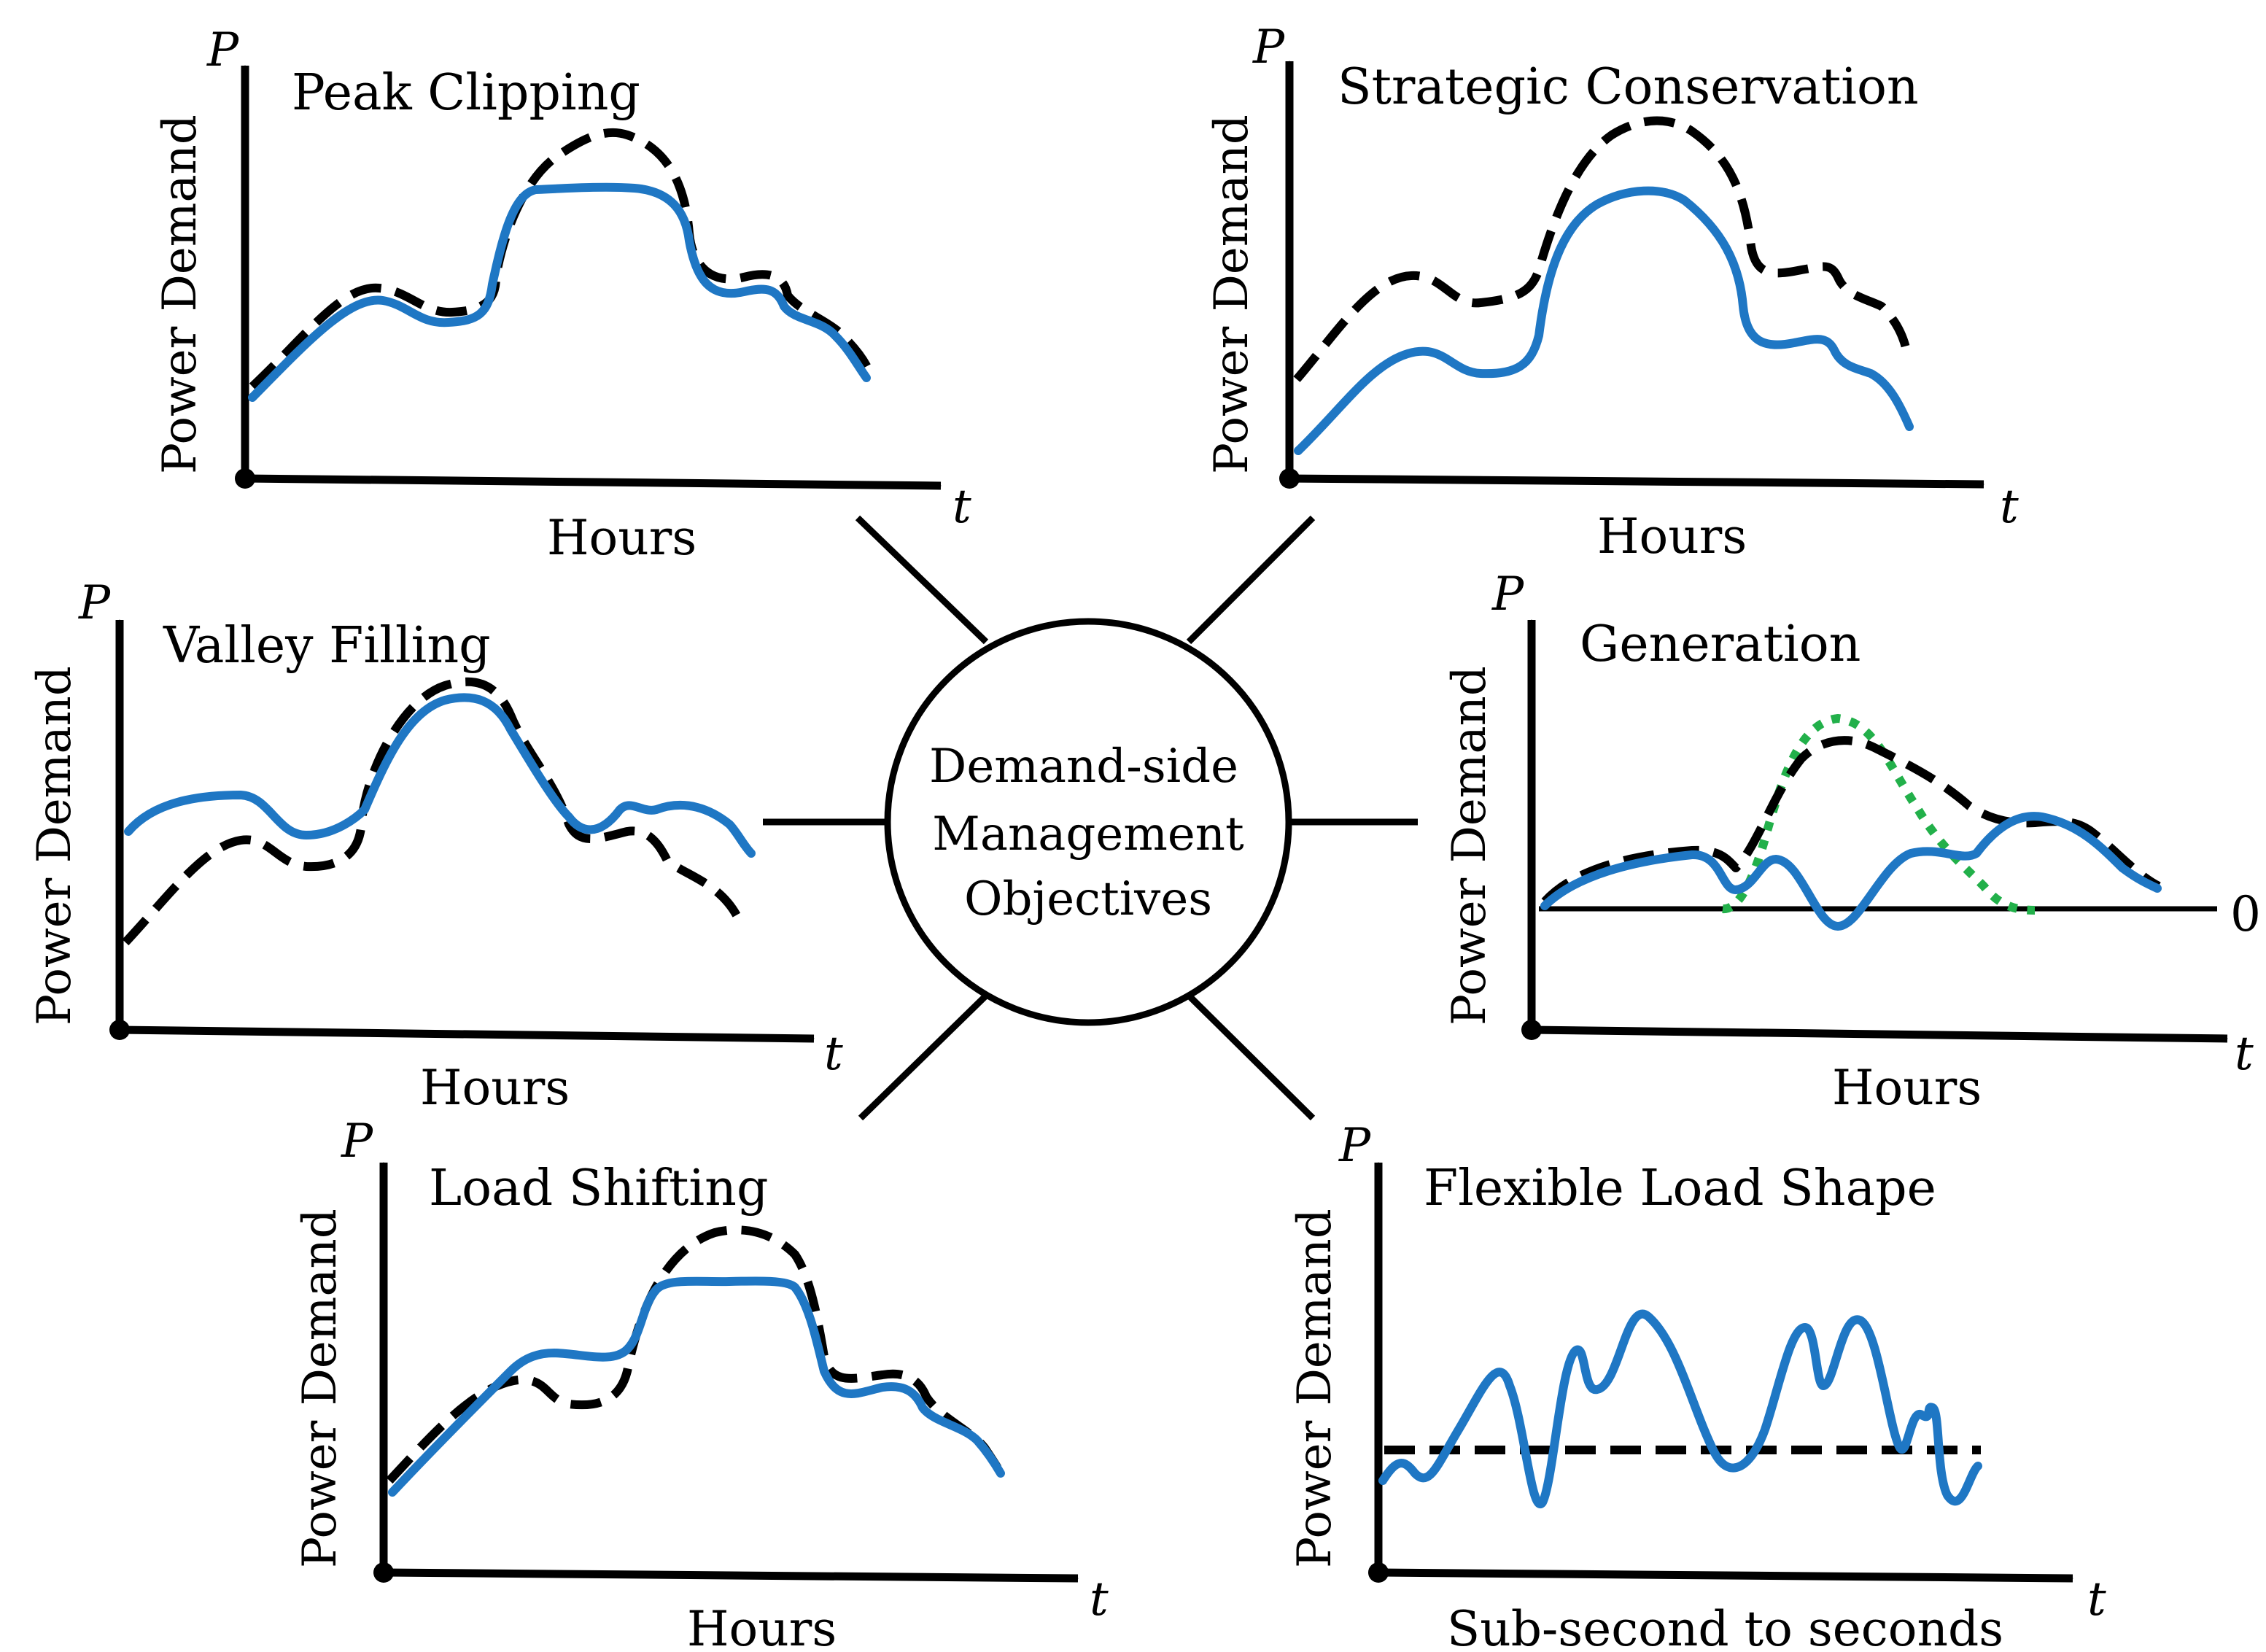  What do you see at coordinates (327, 646) in the screenshot?
I see `panel-title: Valley Filling` at bounding box center [327, 646].